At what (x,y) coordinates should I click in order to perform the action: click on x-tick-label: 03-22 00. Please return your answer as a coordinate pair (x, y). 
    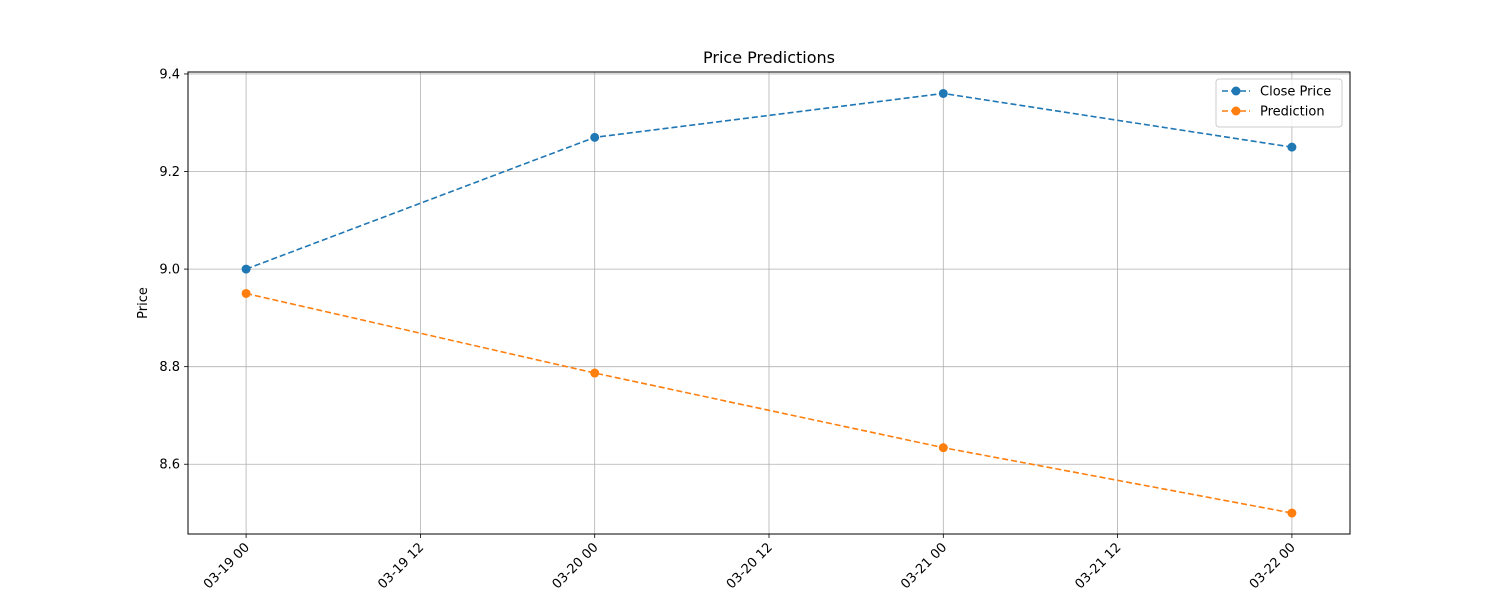
    Looking at the image, I should click on (1273, 566).